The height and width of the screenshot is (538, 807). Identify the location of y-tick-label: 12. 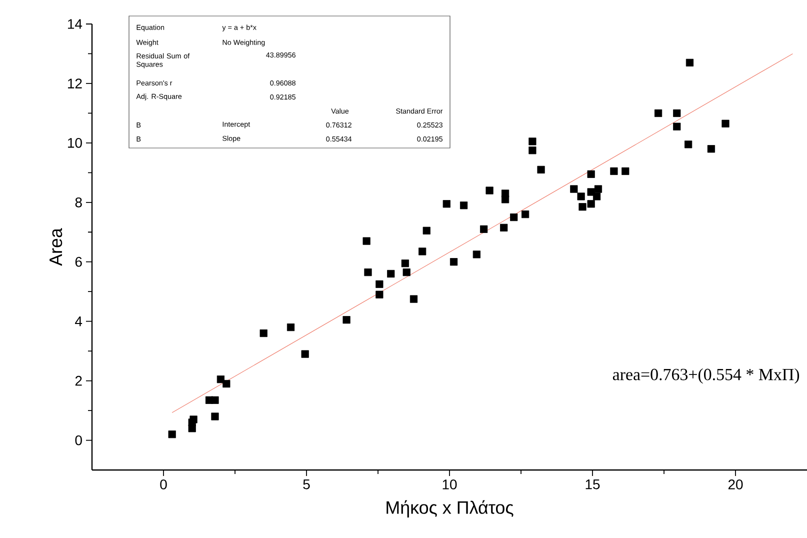
(75, 83).